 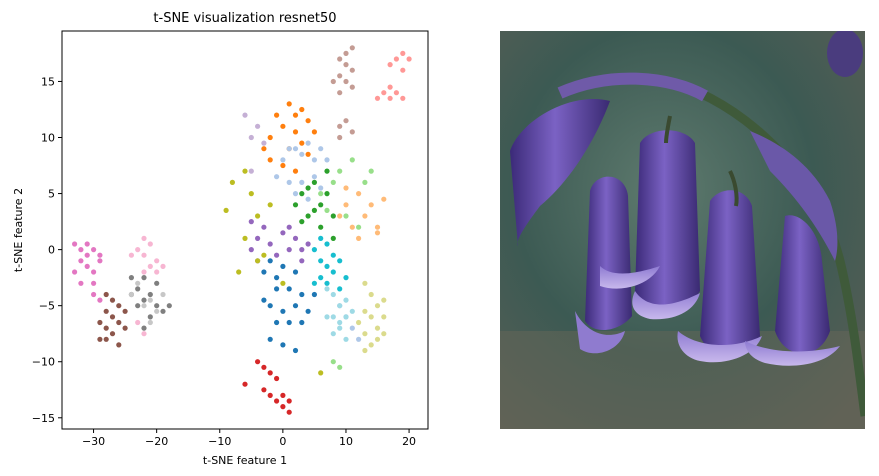 I want to click on y-axis-label: t-SNE feature 2, so click(x=18, y=230).